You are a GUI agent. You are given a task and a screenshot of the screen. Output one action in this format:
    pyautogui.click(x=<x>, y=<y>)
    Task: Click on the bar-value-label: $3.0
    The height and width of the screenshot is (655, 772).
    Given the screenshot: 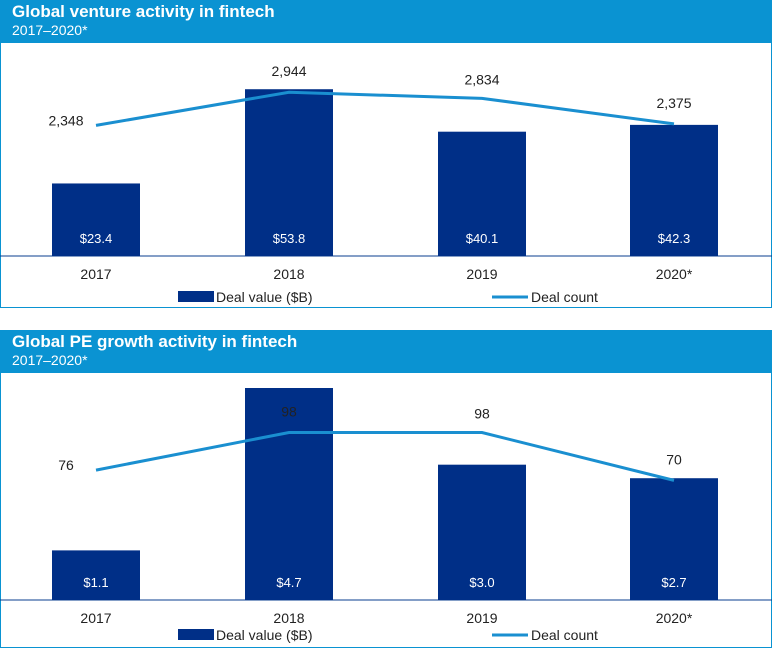 What is the action you would take?
    pyautogui.click(x=481, y=582)
    